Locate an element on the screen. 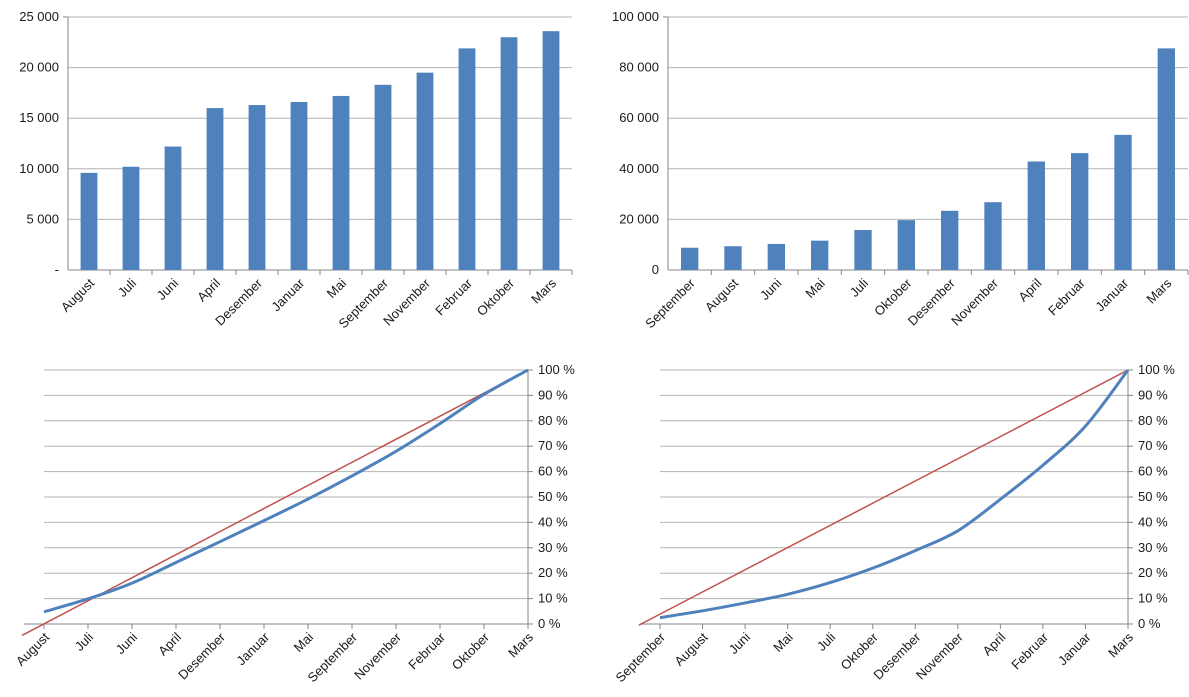  y-tick-label: 0 is located at coordinates (655, 269).